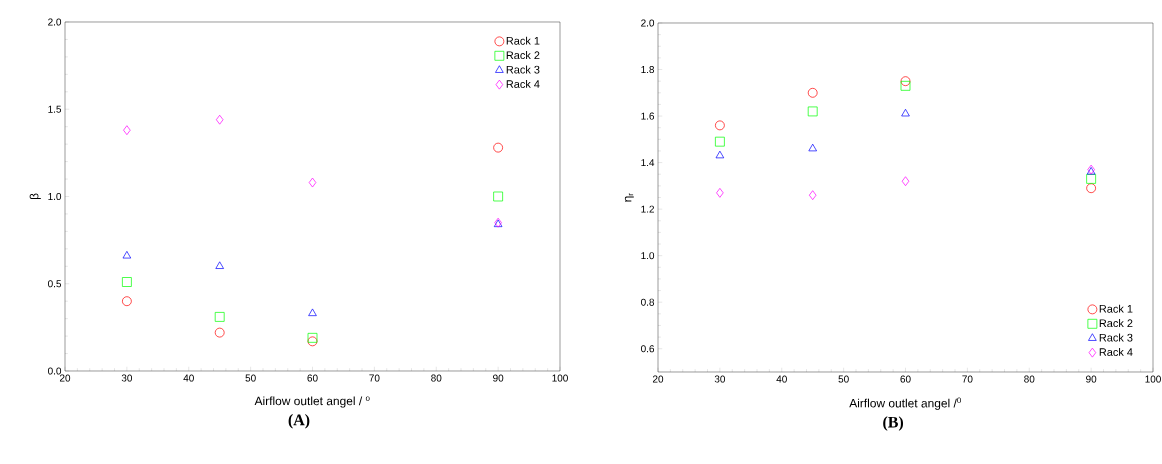 The image size is (1162, 464). I want to click on x-axis-title: Airflow outlet angel / $^{o}$, so click(312, 402).